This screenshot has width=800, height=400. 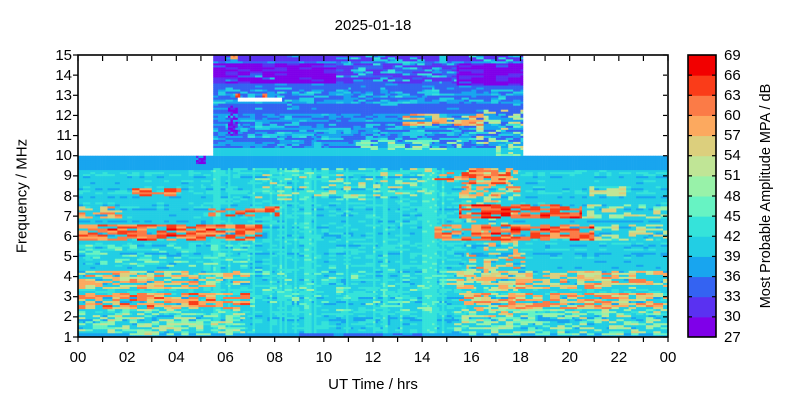 What do you see at coordinates (732, 196) in the screenshot?
I see `colorbar-tick-label: 48` at bounding box center [732, 196].